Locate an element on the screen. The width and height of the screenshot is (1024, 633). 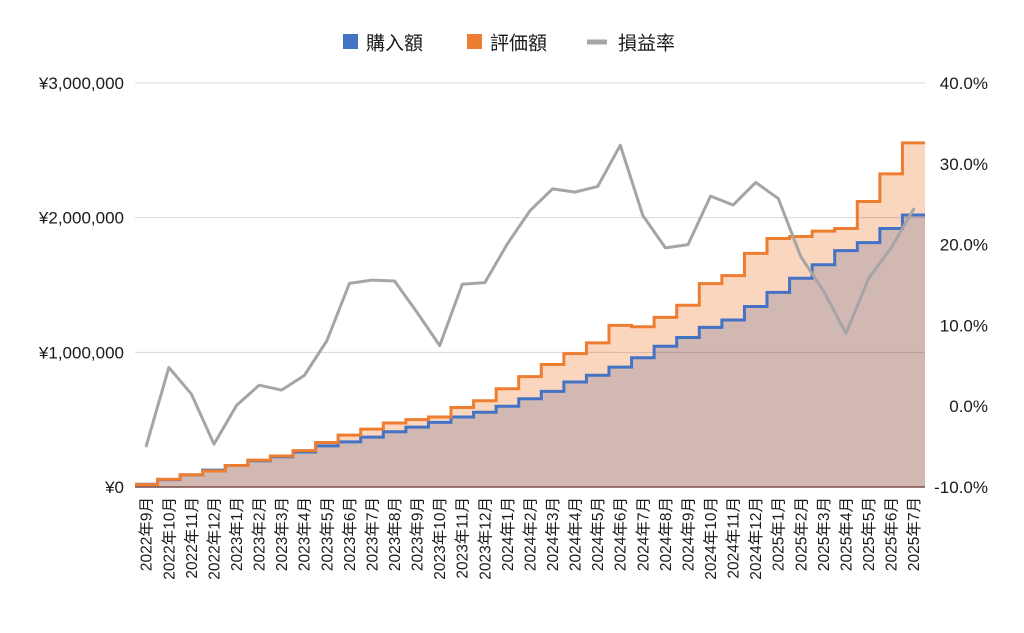
legend-item-purchase: 購入額 is located at coordinates (383, 44).